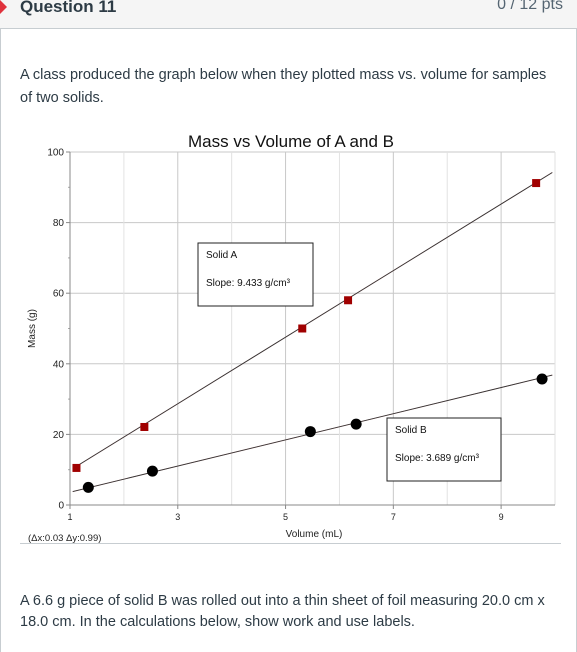 The width and height of the screenshot is (577, 652). What do you see at coordinates (411, 430) in the screenshot?
I see `solid-b-annotation-title: Solid B` at bounding box center [411, 430].